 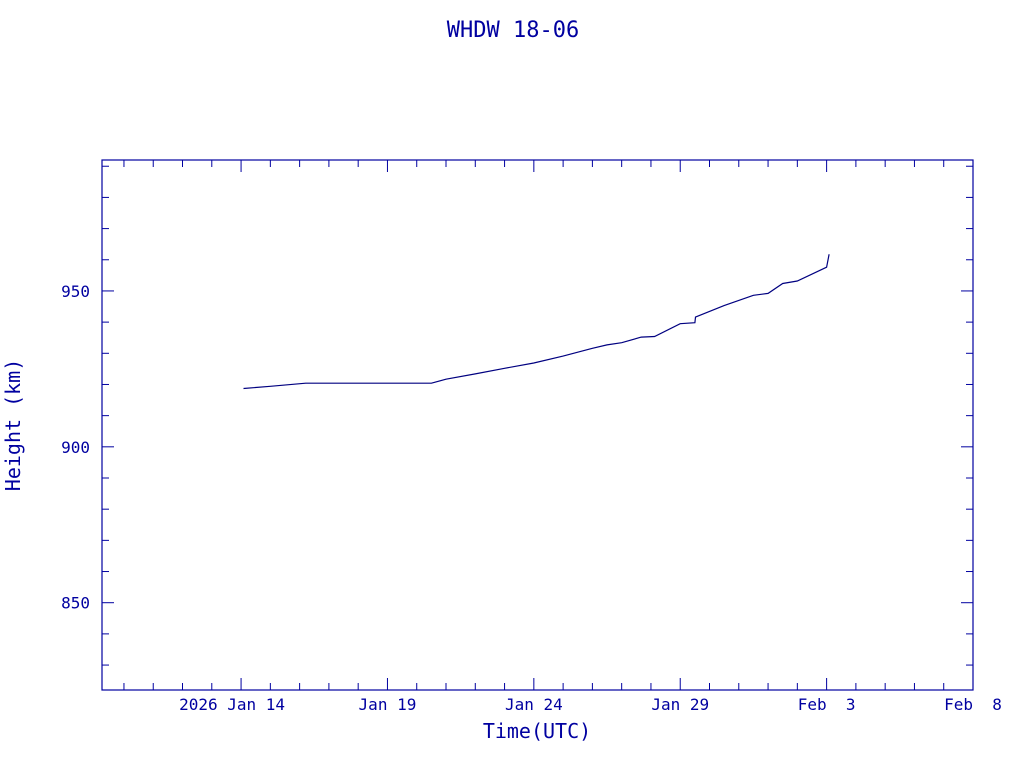 I want to click on y-axis-tick-labels: 850 900 950, so click(x=75, y=447).